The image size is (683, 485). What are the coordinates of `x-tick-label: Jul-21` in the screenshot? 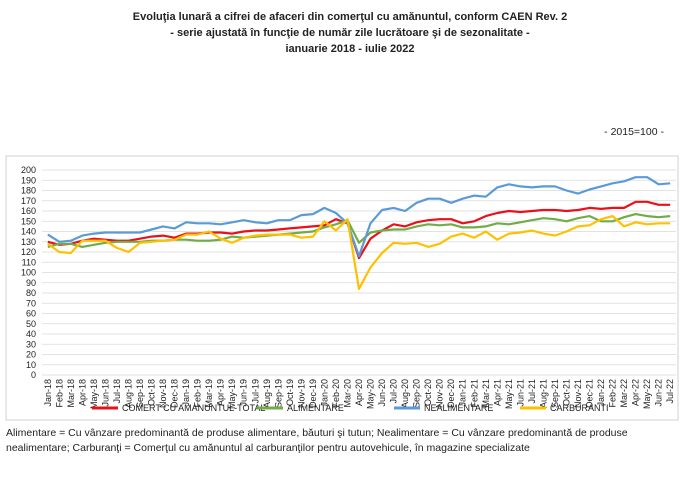 It's located at (532, 391).